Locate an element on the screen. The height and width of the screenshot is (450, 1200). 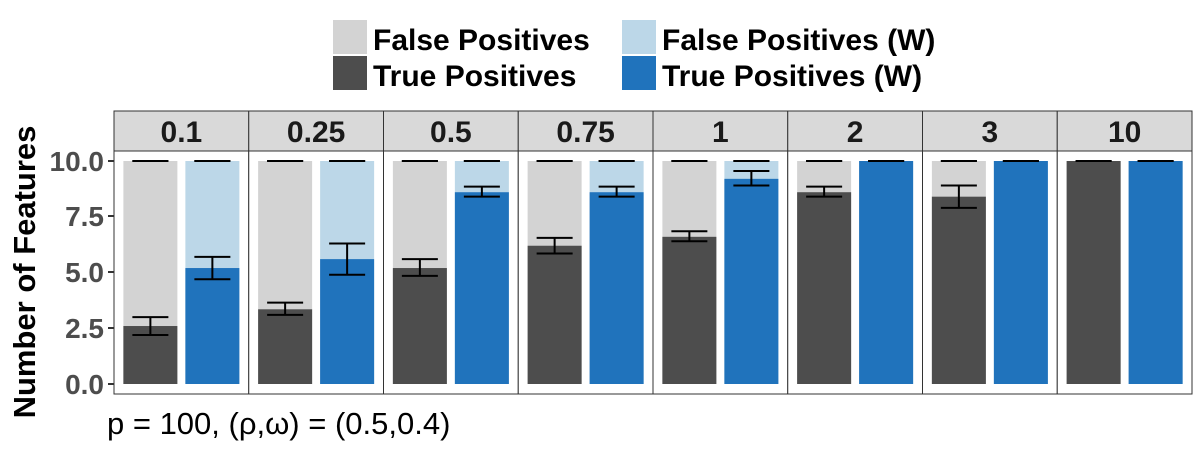
y-axis: 0.0 2.5 5.0 7.5 10.0 is located at coordinates (82, 273).